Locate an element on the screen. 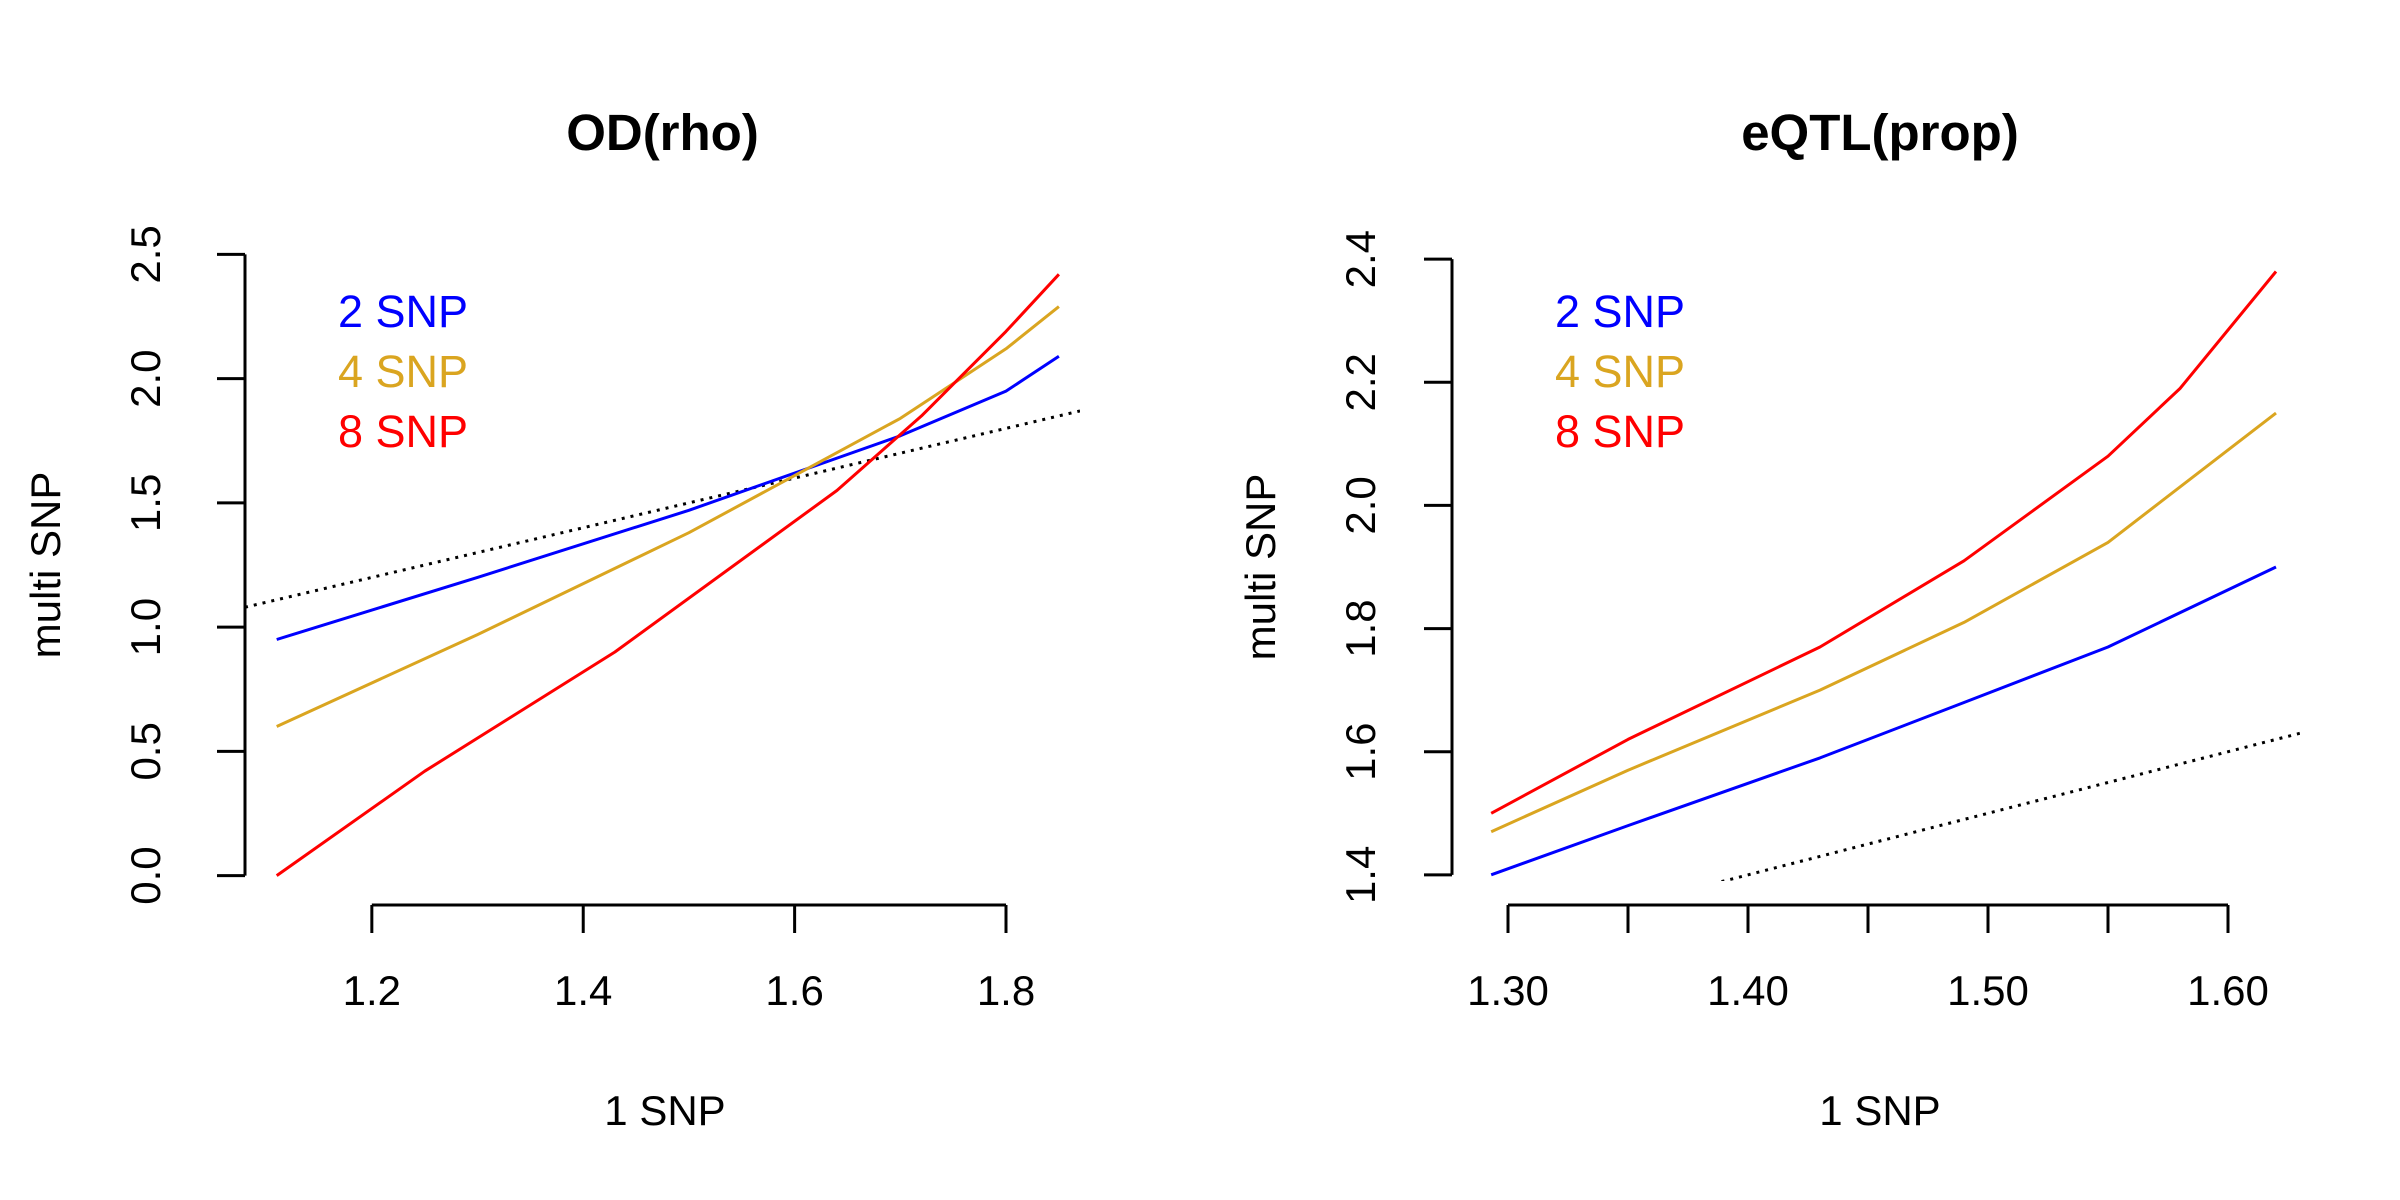  x-tick-label: 1.30 is located at coordinates (1508, 990).